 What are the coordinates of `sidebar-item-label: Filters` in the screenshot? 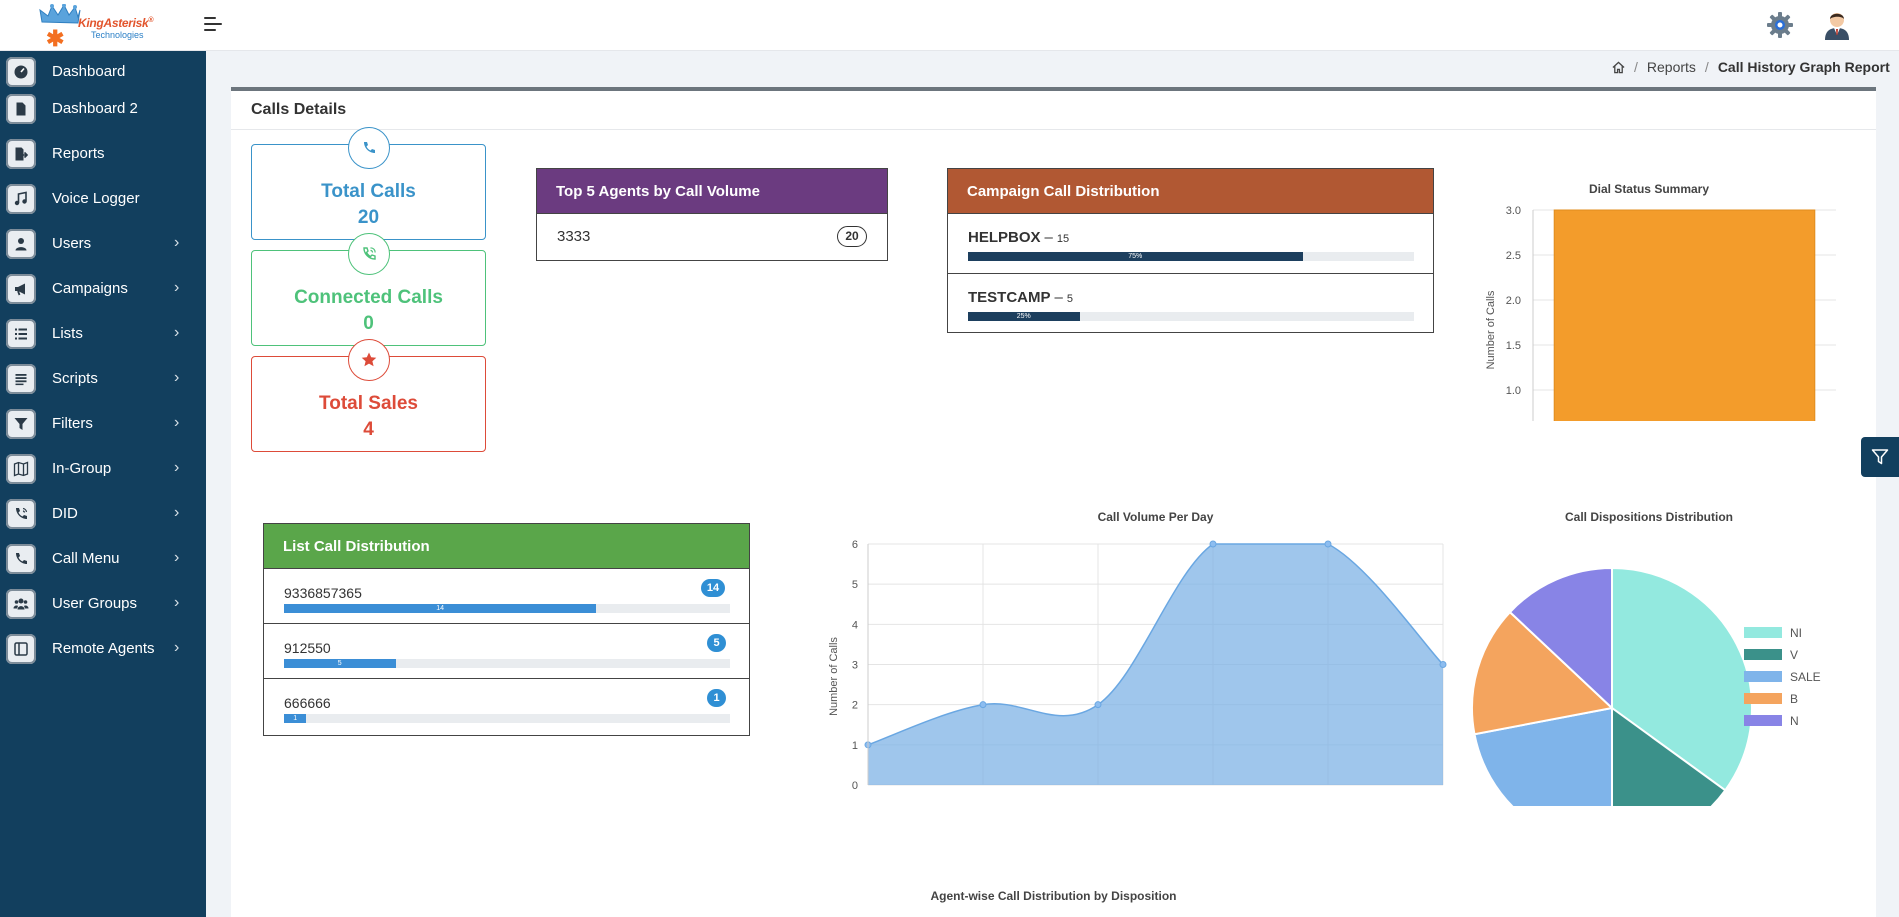 It's located at (72, 423).